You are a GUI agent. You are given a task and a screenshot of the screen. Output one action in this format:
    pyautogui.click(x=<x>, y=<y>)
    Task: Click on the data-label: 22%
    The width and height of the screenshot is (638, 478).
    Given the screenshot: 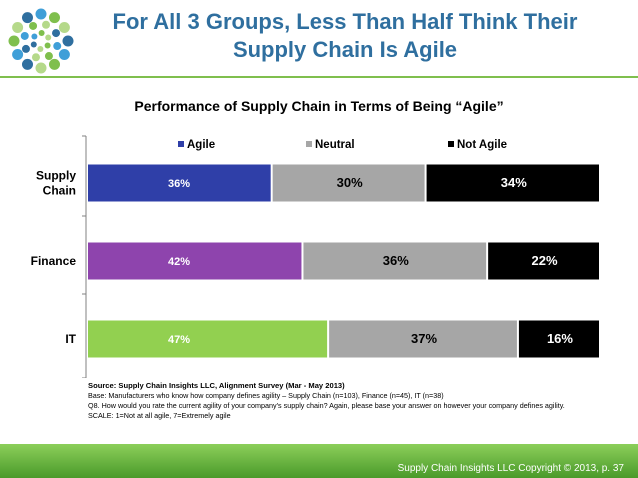 What is the action you would take?
    pyautogui.click(x=545, y=260)
    